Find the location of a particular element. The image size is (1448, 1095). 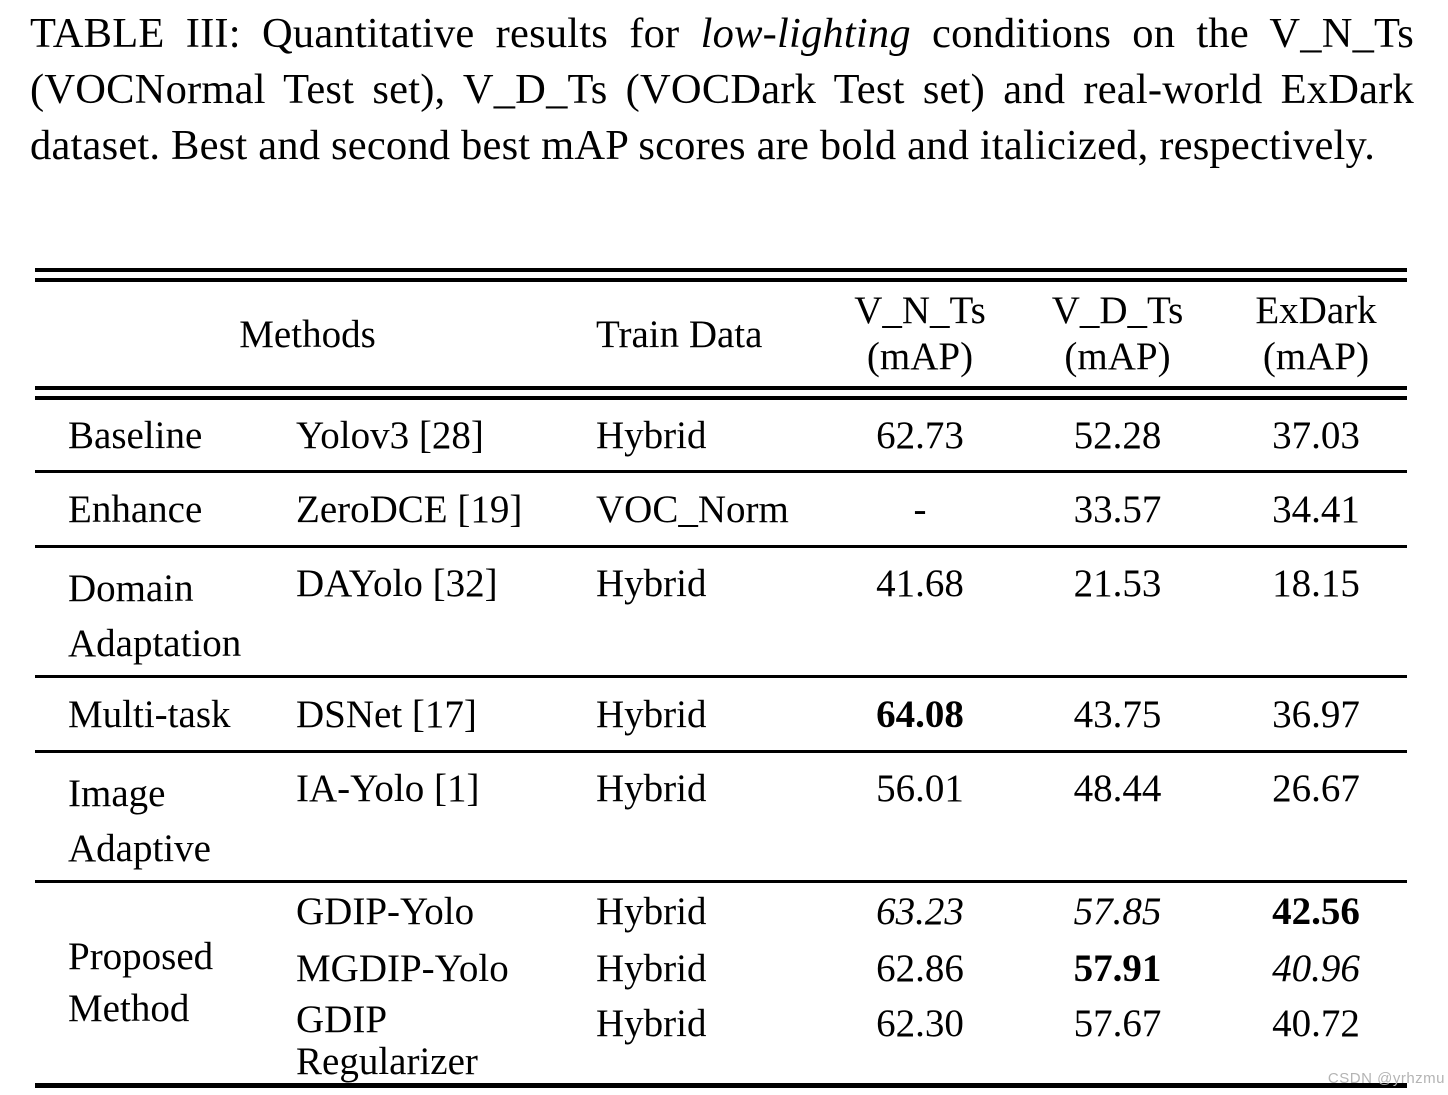

cell-category: Domain Adaptation is located at coordinates (155, 616).